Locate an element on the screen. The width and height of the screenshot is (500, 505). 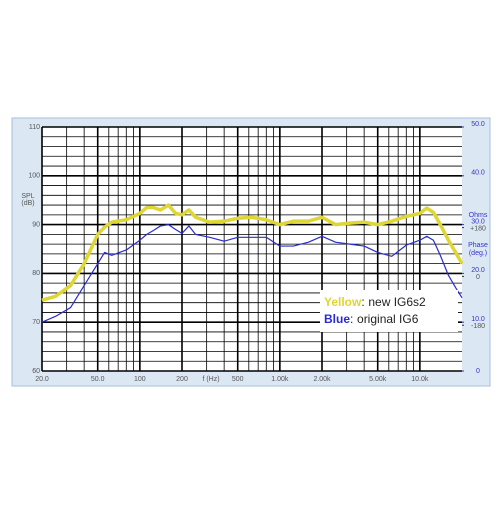
y2-tick-label: 20.0 is located at coordinates (478, 270).